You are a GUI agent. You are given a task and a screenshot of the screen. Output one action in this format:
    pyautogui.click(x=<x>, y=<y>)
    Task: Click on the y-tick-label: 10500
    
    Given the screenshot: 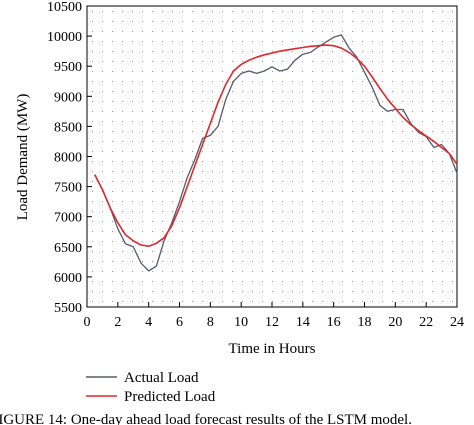 What is the action you would take?
    pyautogui.click(x=64, y=7)
    